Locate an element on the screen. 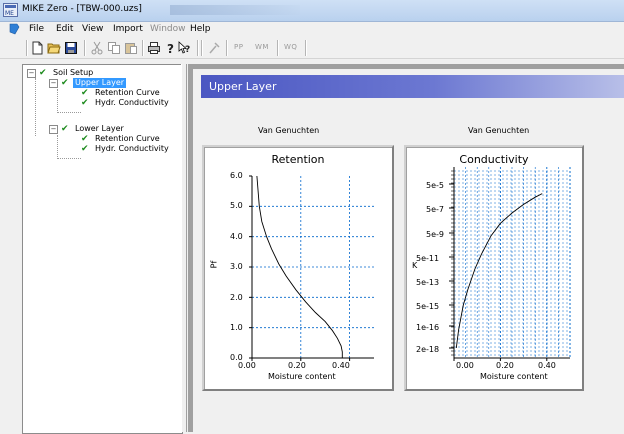 The height and width of the screenshot is (434, 624). menu-import: Import is located at coordinates (128, 29).